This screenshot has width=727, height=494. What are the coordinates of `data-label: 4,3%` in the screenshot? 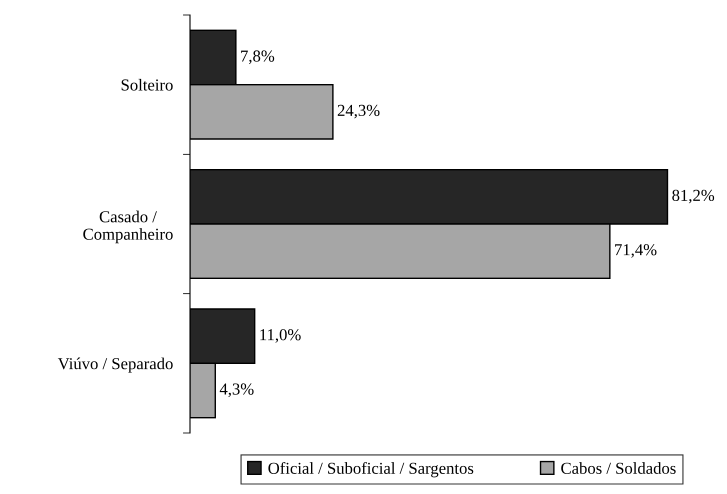 It's located at (237, 390).